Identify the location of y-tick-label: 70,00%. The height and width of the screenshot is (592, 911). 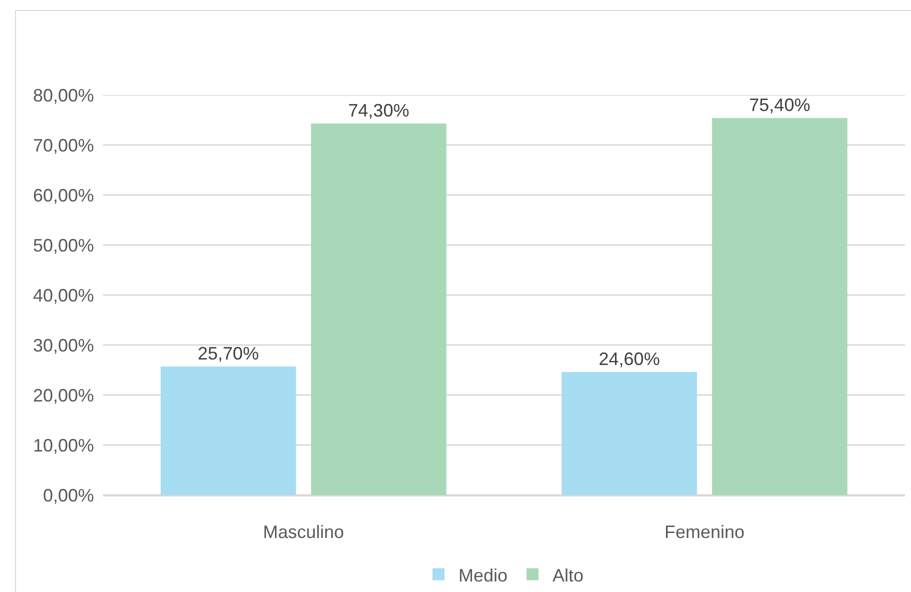
(63, 145).